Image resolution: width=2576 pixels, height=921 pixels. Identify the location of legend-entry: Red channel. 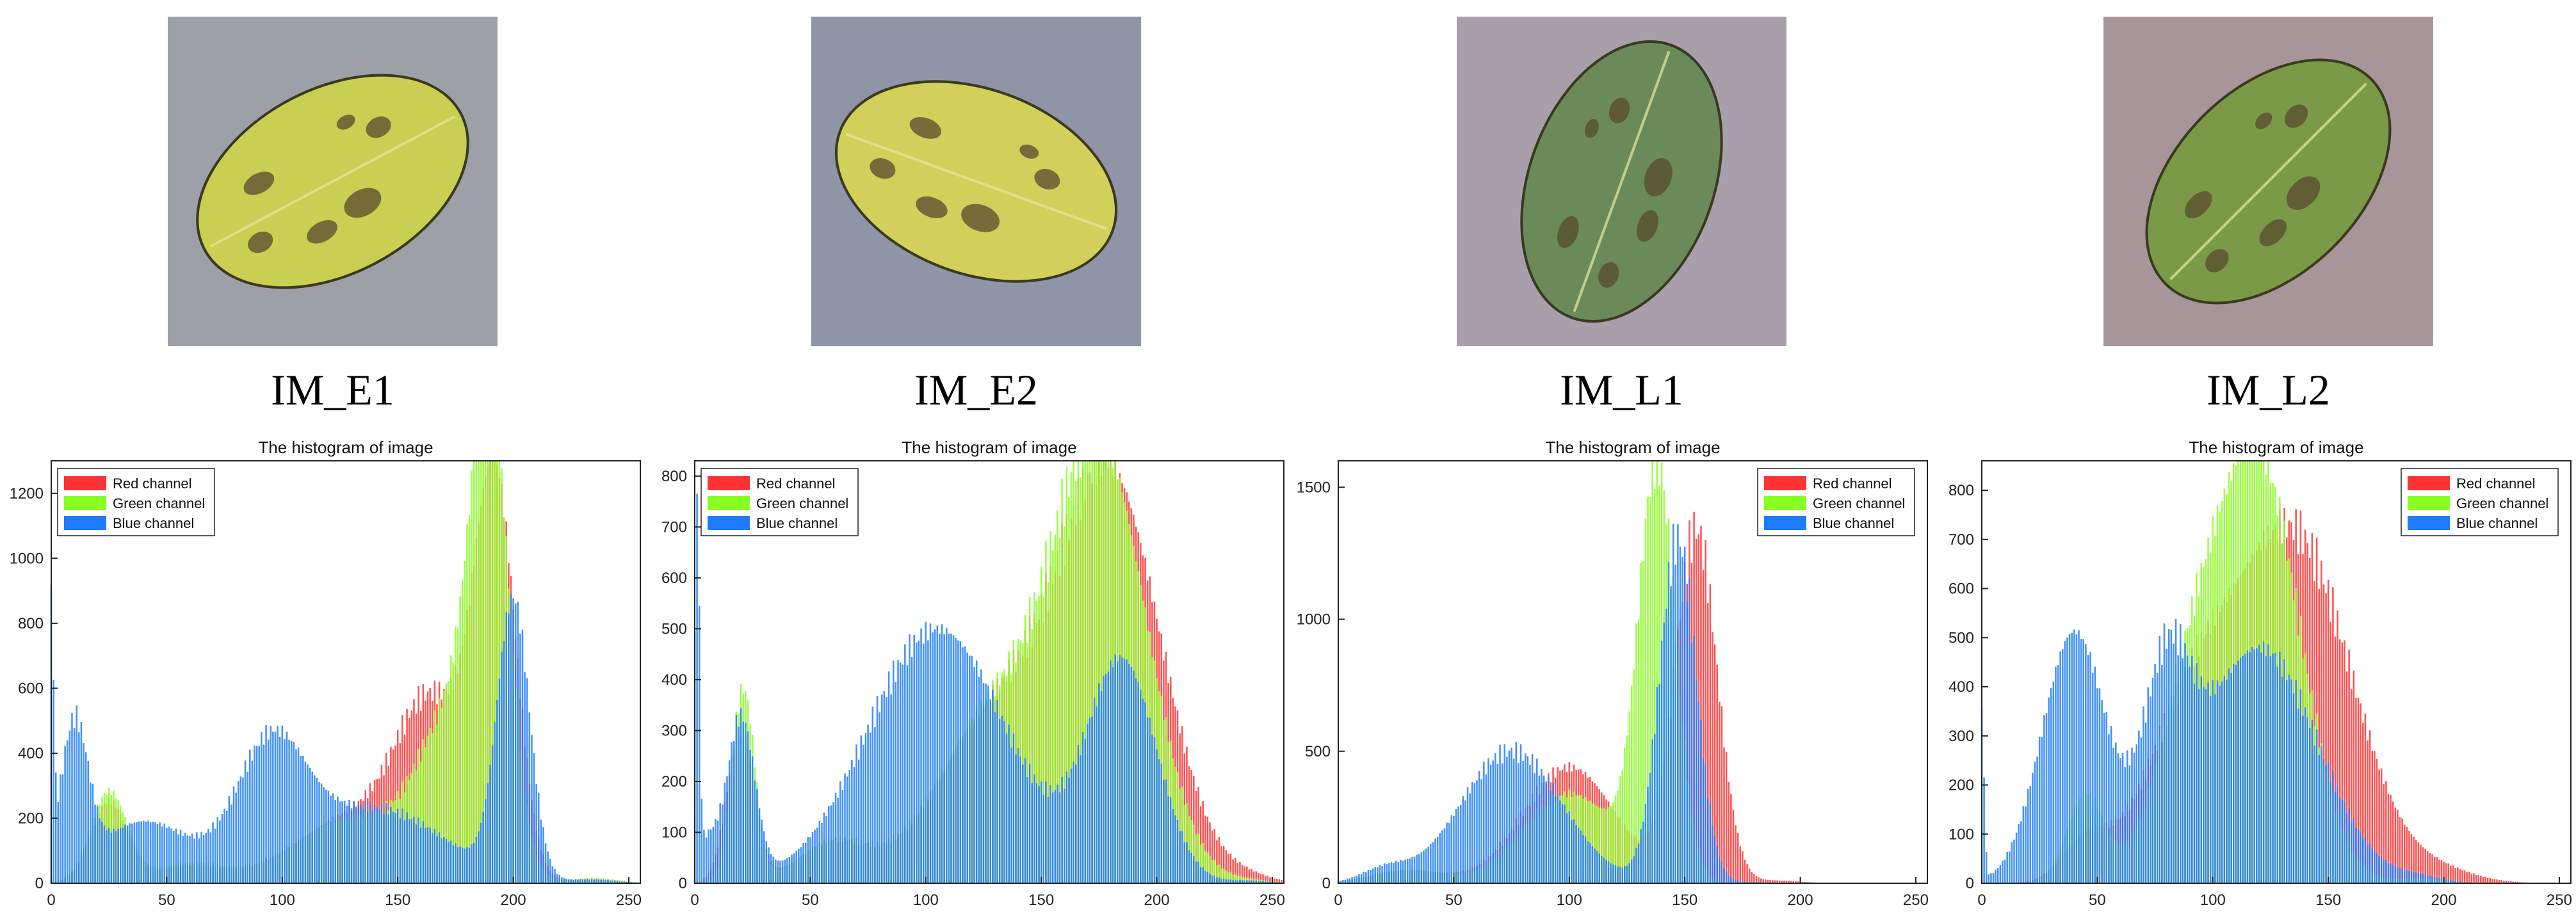
(152, 484).